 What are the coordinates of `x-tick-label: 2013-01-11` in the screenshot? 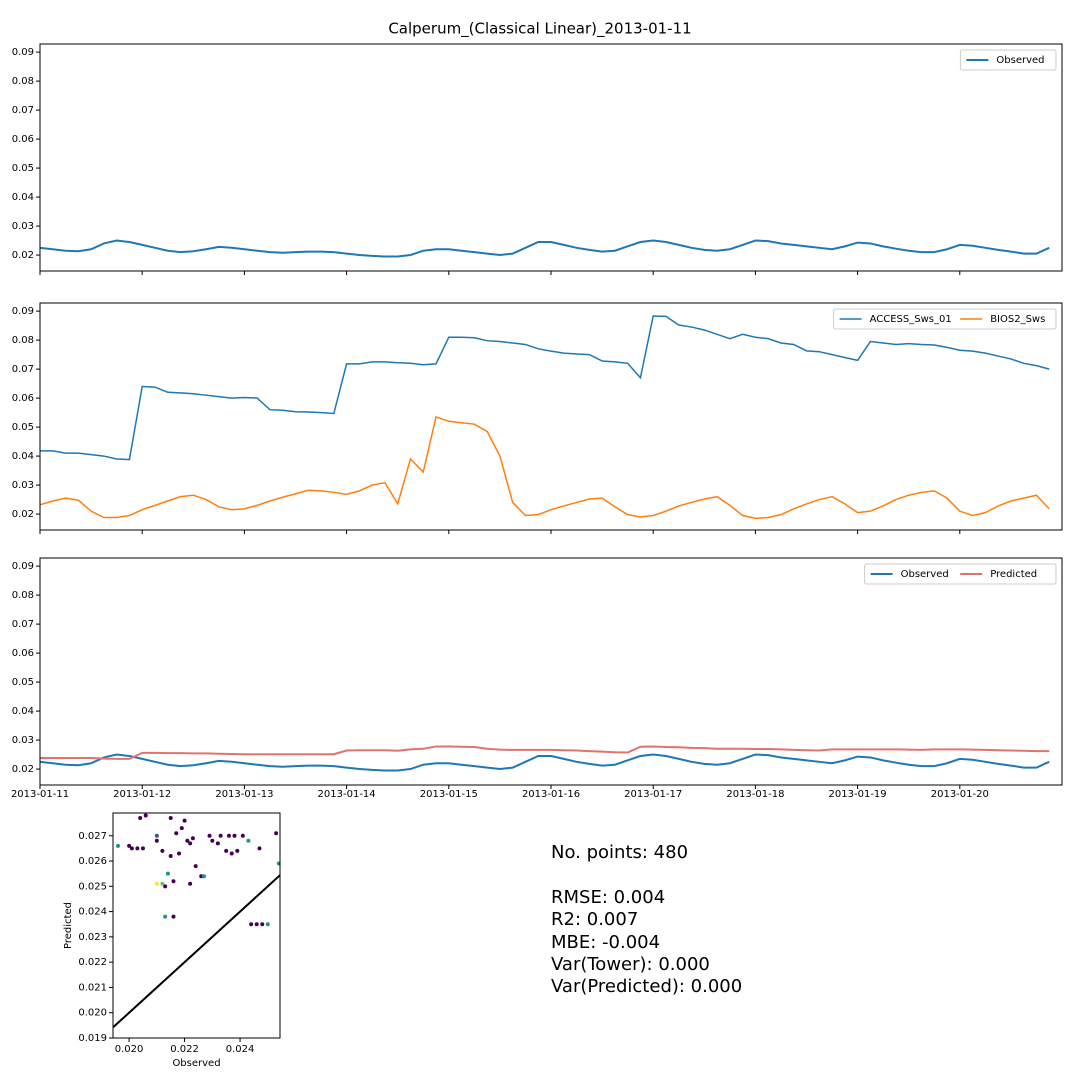 It's located at (40, 794).